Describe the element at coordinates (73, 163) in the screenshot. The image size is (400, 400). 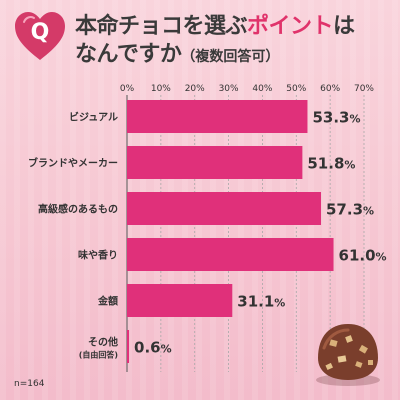
I see `category-label: ブランドやメーカー` at that location.